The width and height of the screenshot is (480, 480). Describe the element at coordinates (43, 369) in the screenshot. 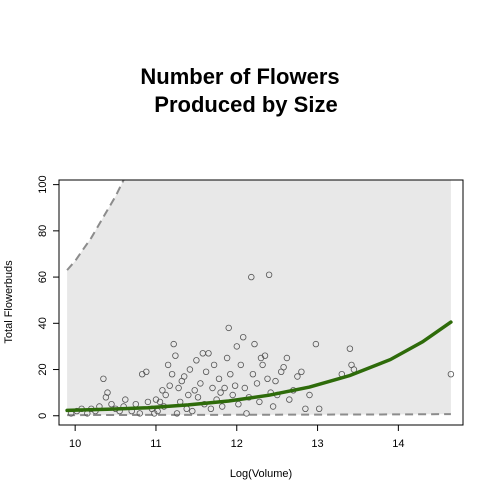

I see `y-tick-label: 20` at that location.